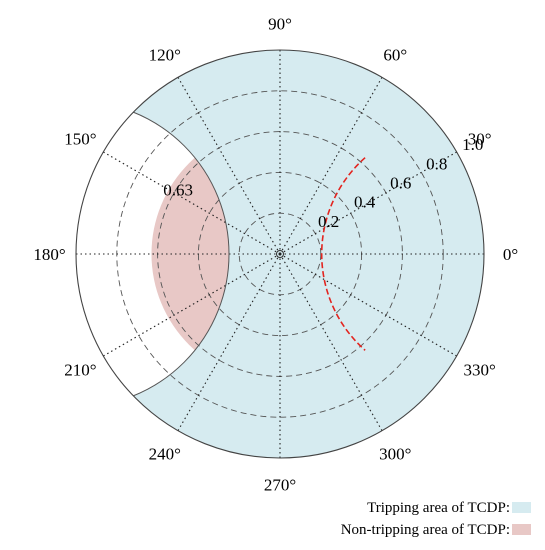 The width and height of the screenshot is (545, 550). What do you see at coordinates (49, 254) in the screenshot?
I see `angular-tick-label: 180°` at bounding box center [49, 254].